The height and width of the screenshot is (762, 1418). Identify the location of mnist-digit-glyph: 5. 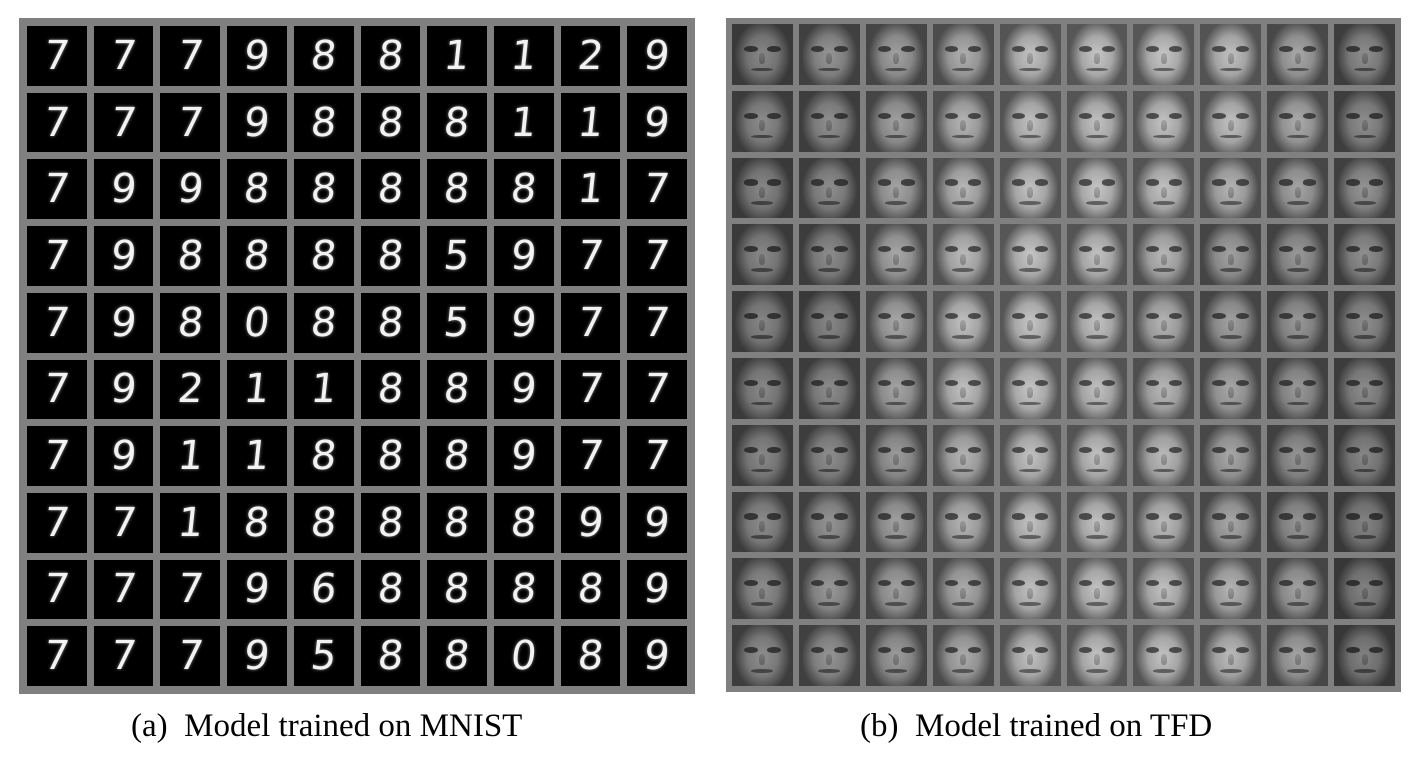
(457, 255).